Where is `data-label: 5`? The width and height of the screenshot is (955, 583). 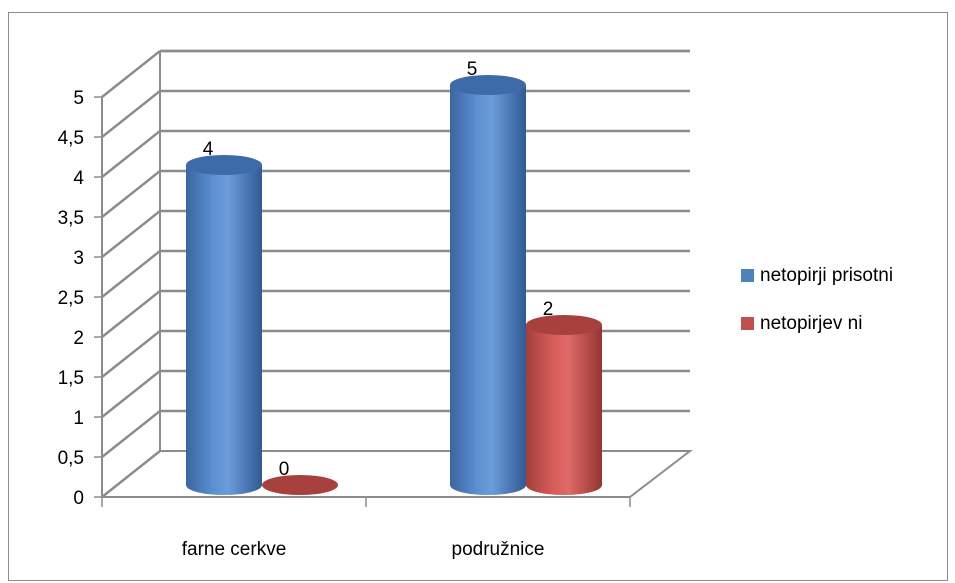
data-label: 5 is located at coordinates (472, 69).